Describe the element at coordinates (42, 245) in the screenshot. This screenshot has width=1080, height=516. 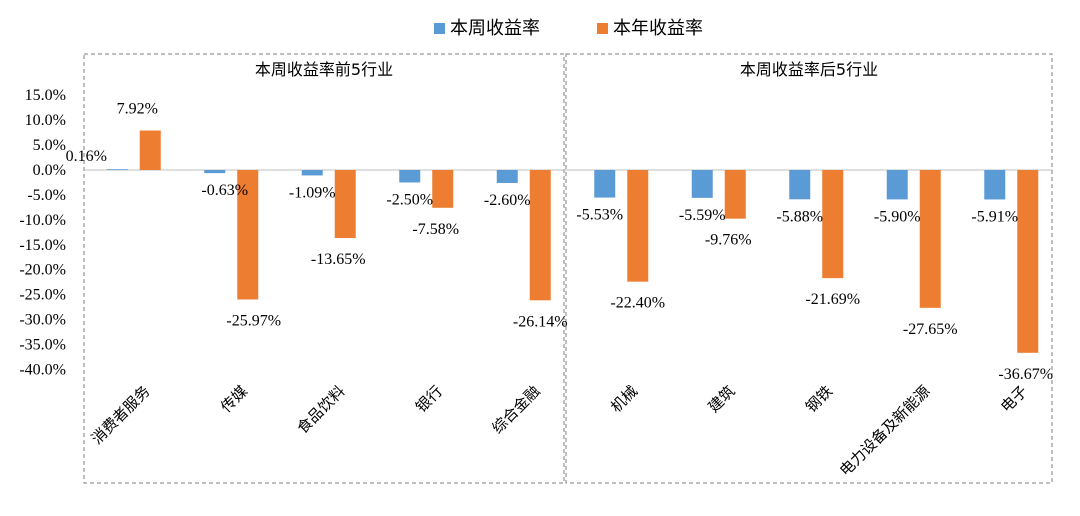
I see `y-tick-label: -15.0%` at that location.